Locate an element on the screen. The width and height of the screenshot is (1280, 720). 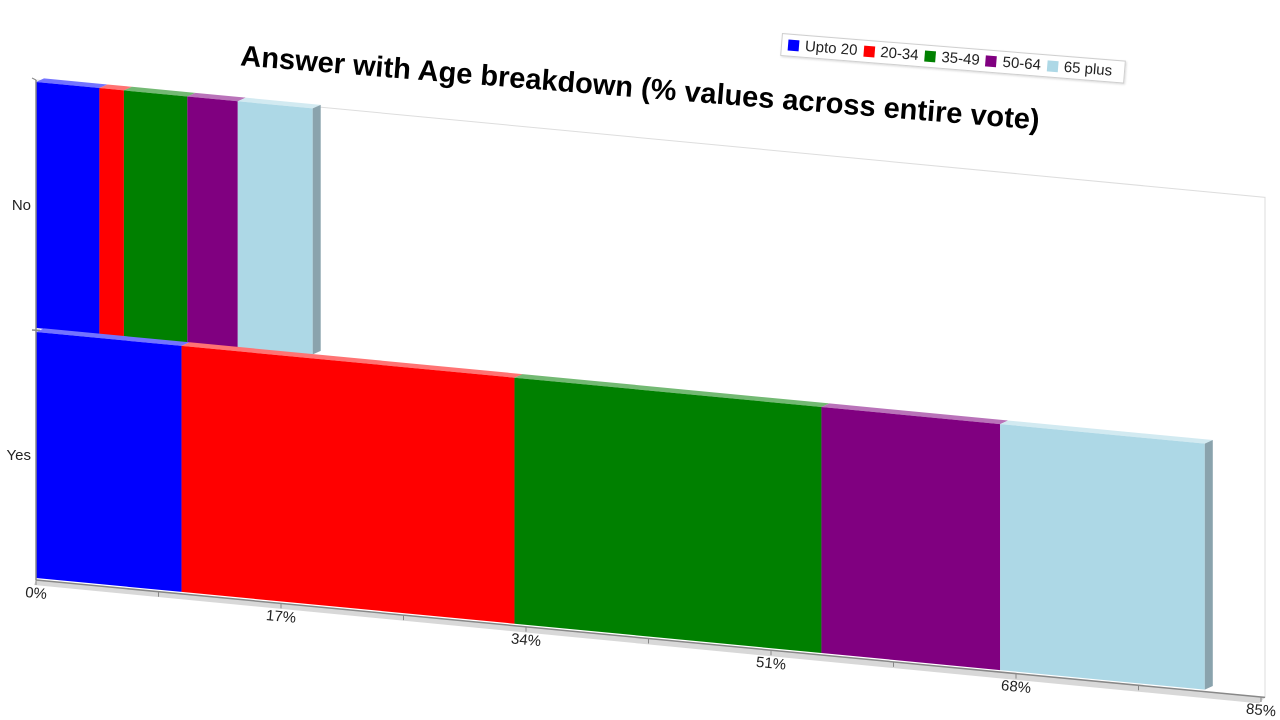
legend-label: 65 plus is located at coordinates (1088, 69).